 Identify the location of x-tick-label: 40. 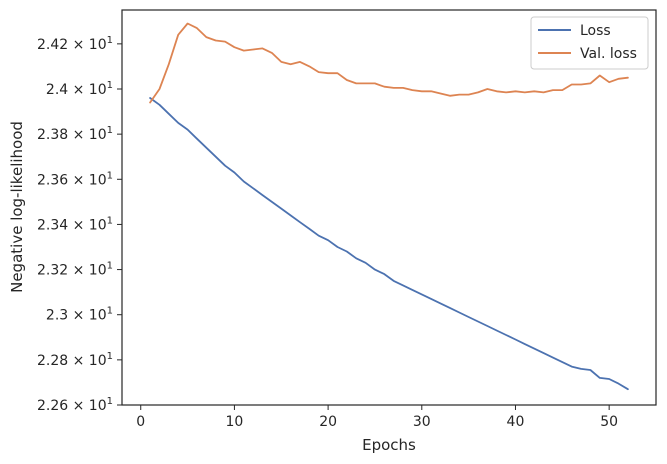
(516, 422).